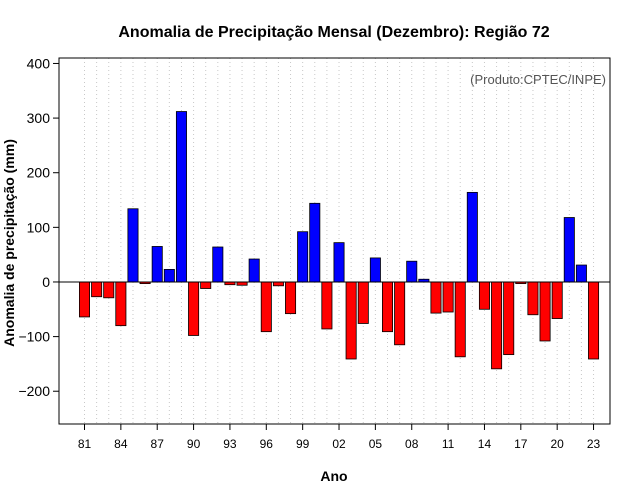 The height and width of the screenshot is (500, 640). I want to click on y-axis-label: Anomalia de precipitação (mm), so click(9, 243).